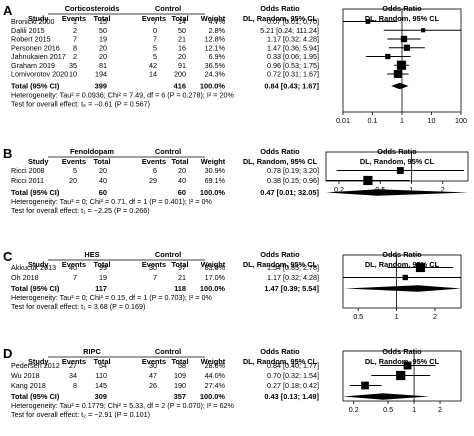  What do you see at coordinates (38, 161) in the screenshot?
I see `study-column-header: Study` at bounding box center [38, 161].